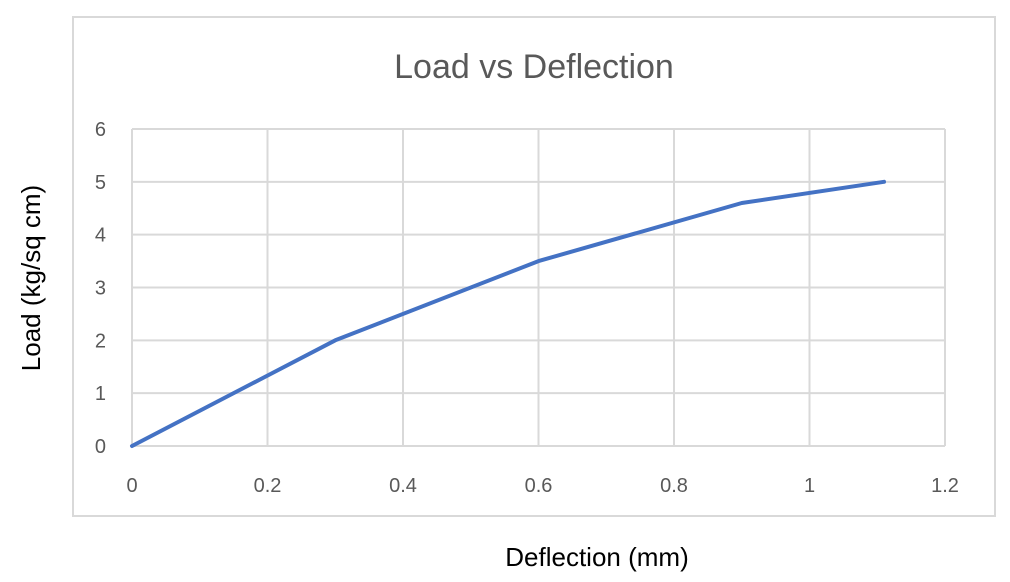  What do you see at coordinates (945, 486) in the screenshot?
I see `x-tick-label: 1.2` at bounding box center [945, 486].